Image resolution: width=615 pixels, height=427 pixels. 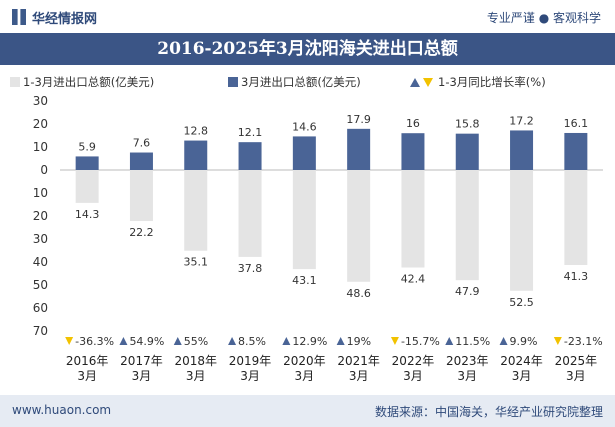 I want to click on legend-label-2: 1-3月同比增长率(%), so click(x=492, y=82).